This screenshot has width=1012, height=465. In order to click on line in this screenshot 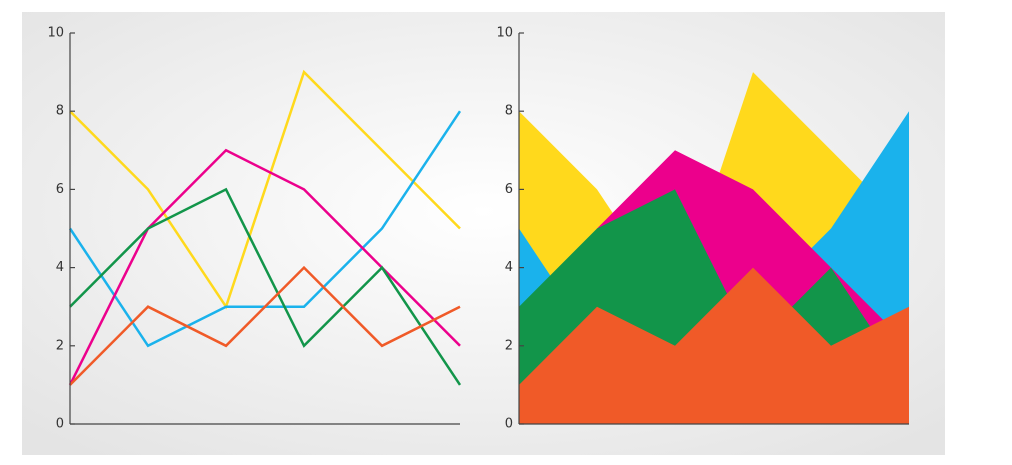, I will do `click(265, 325)`.